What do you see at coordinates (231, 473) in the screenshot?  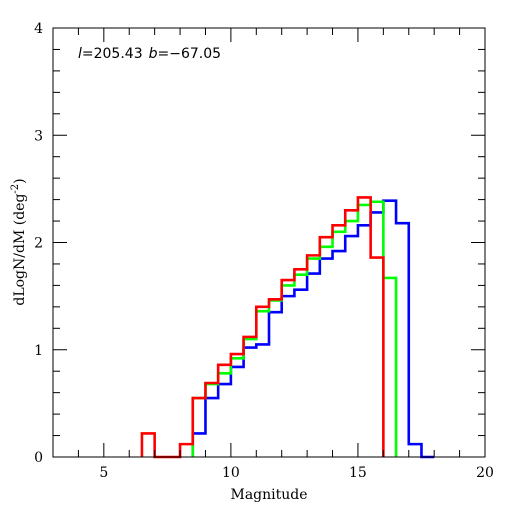 I see `x-tick-label: 10` at bounding box center [231, 473].